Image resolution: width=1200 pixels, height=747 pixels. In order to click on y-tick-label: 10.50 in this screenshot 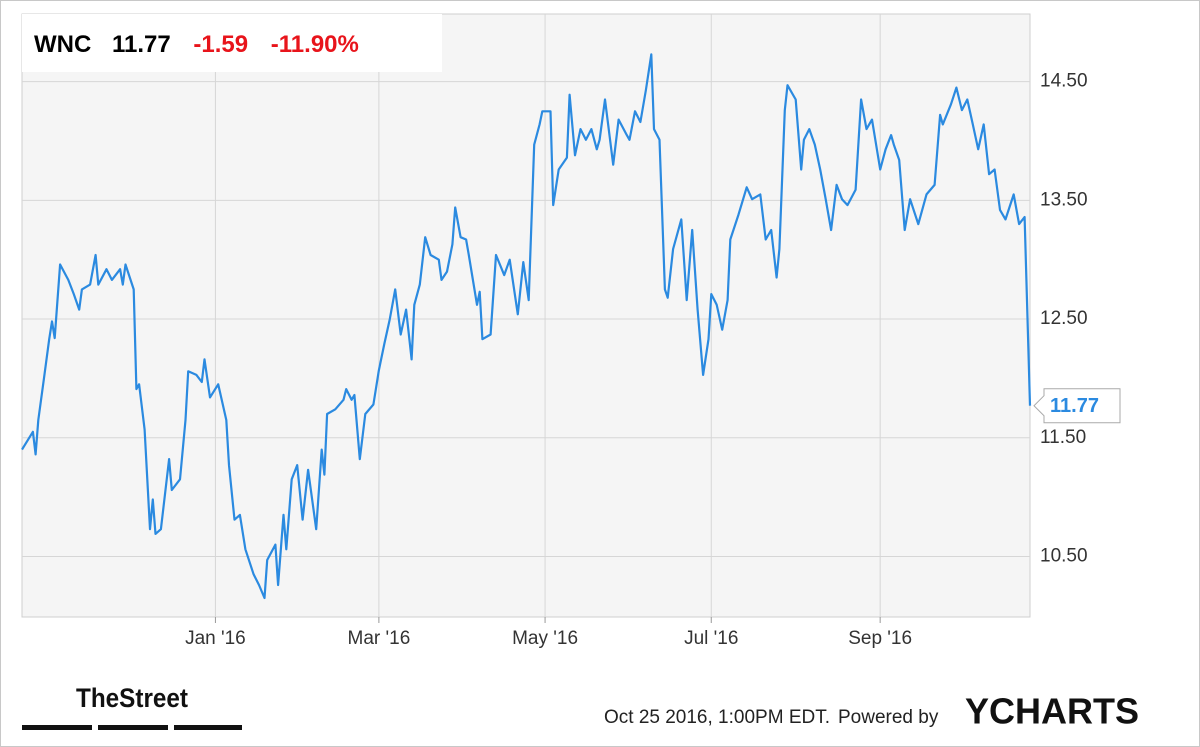, I will do `click(1064, 555)`.